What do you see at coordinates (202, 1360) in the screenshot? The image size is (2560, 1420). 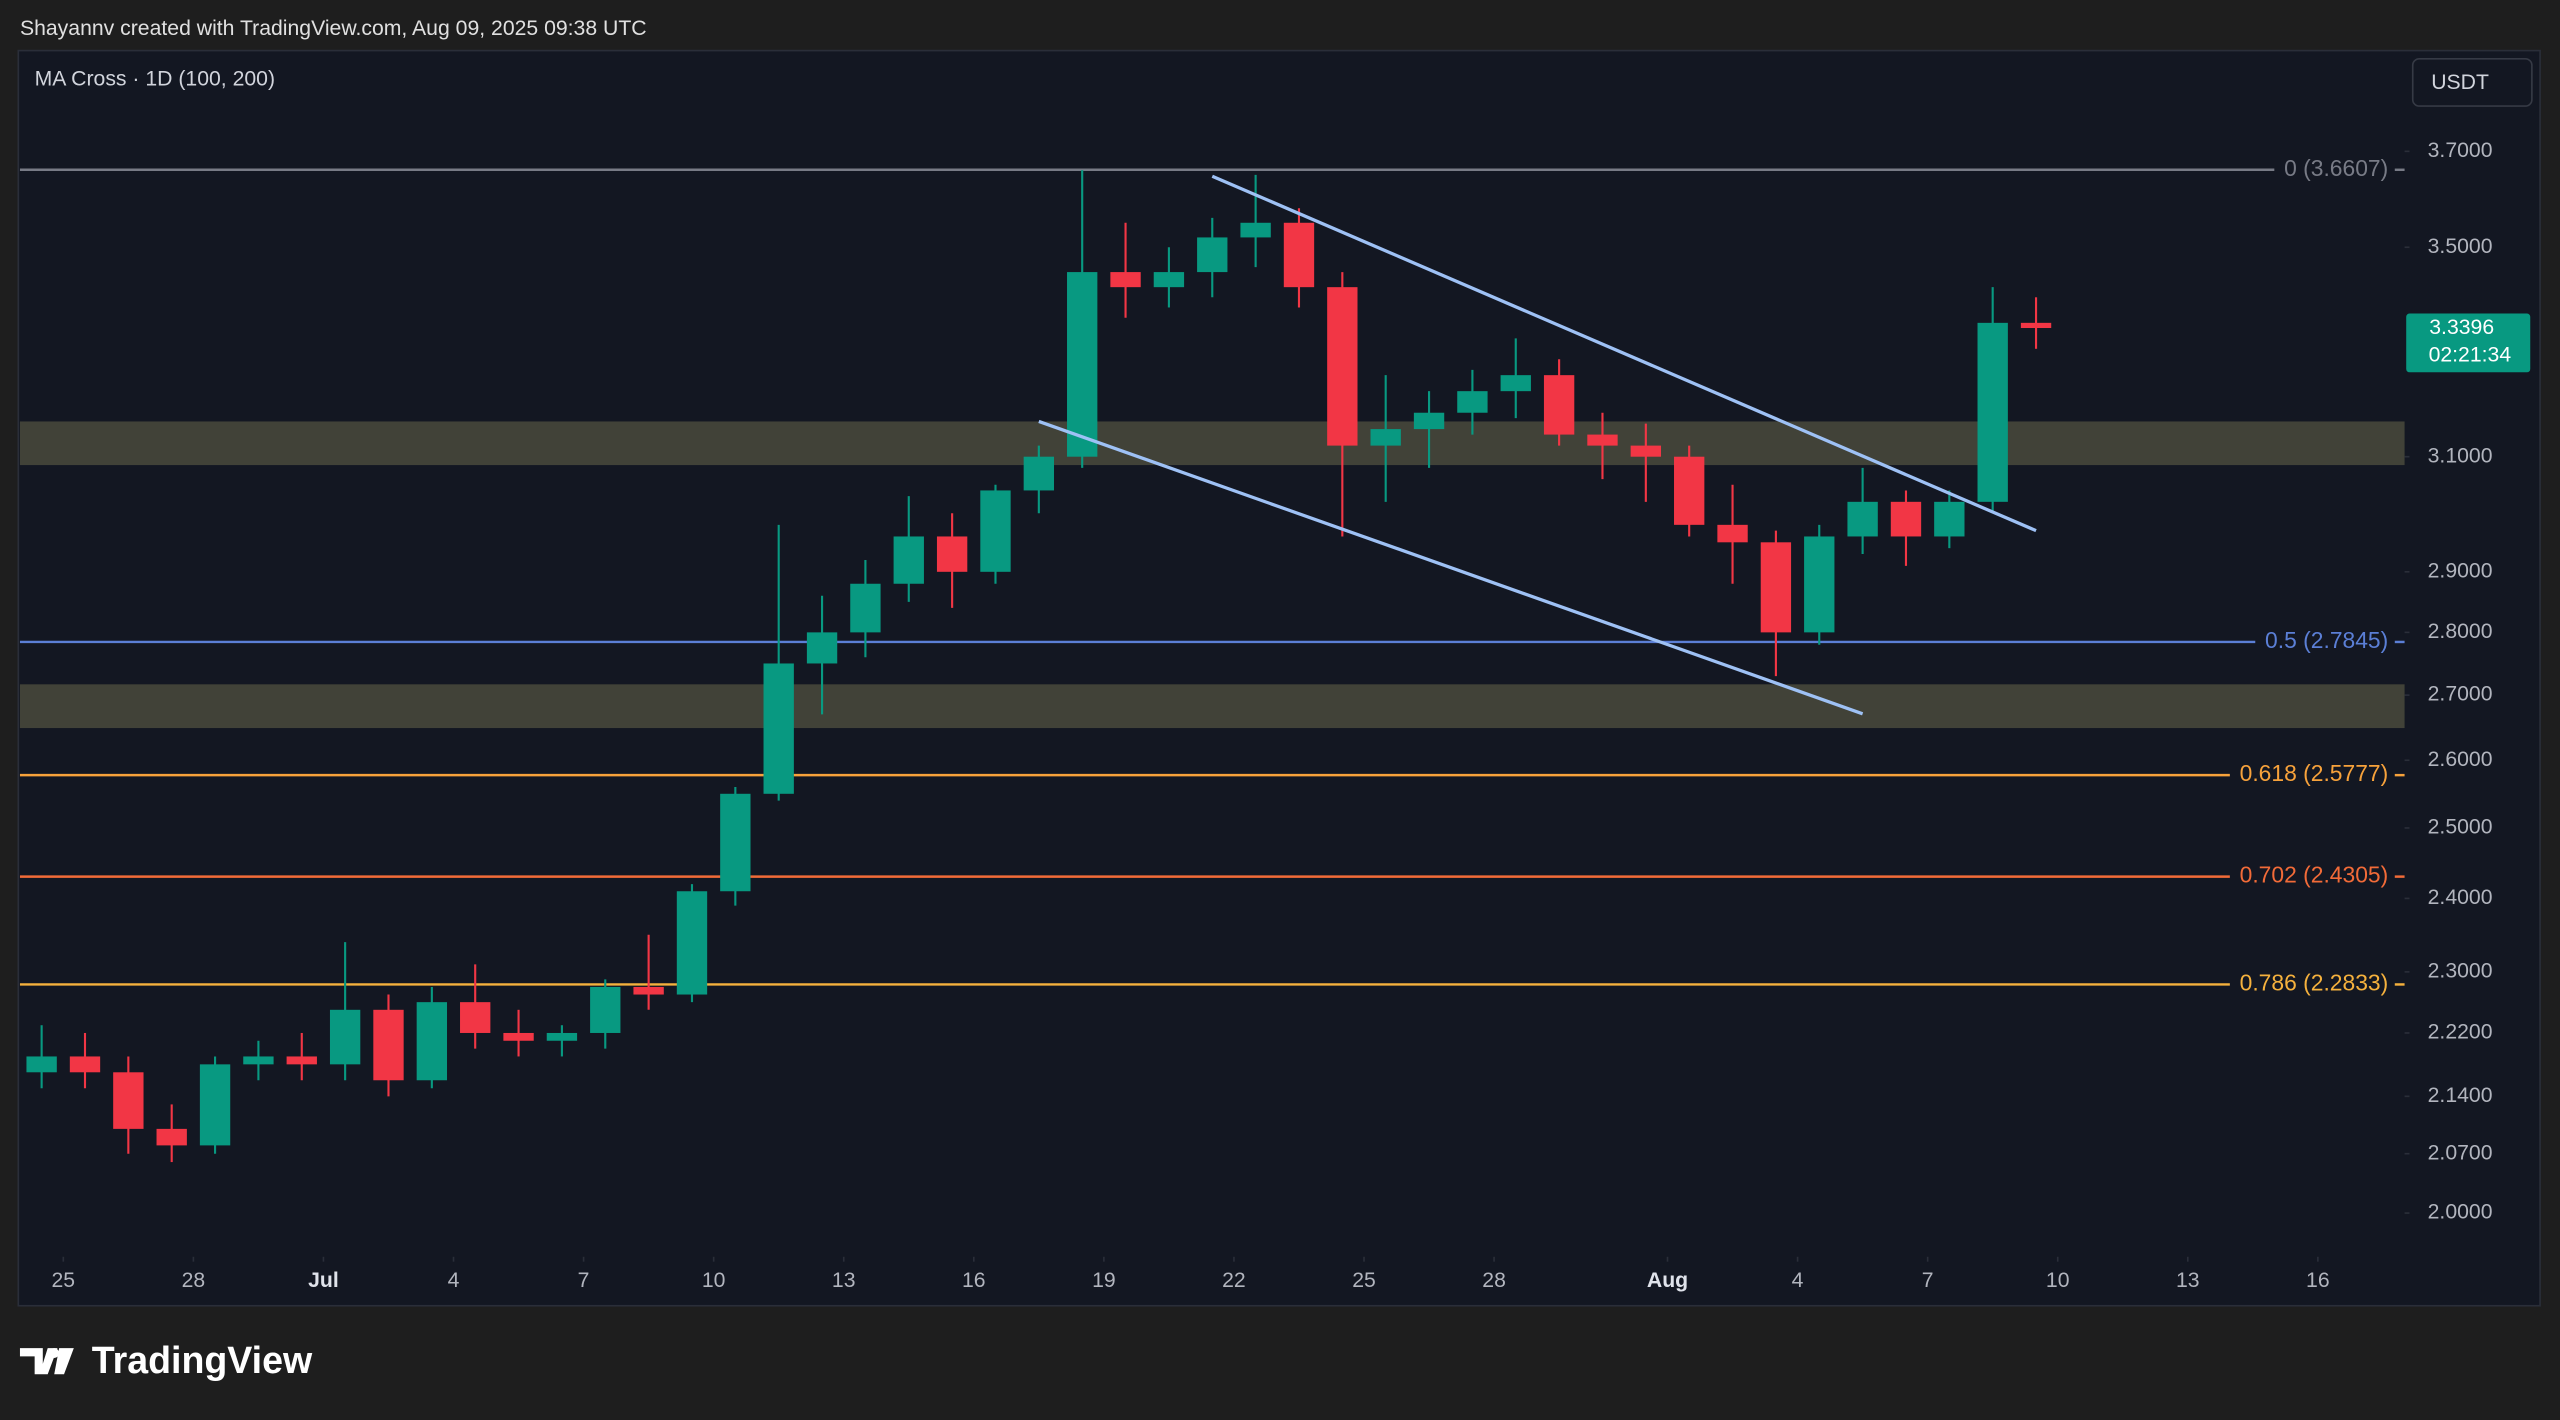 I see `brand-name: TradingView` at bounding box center [202, 1360].